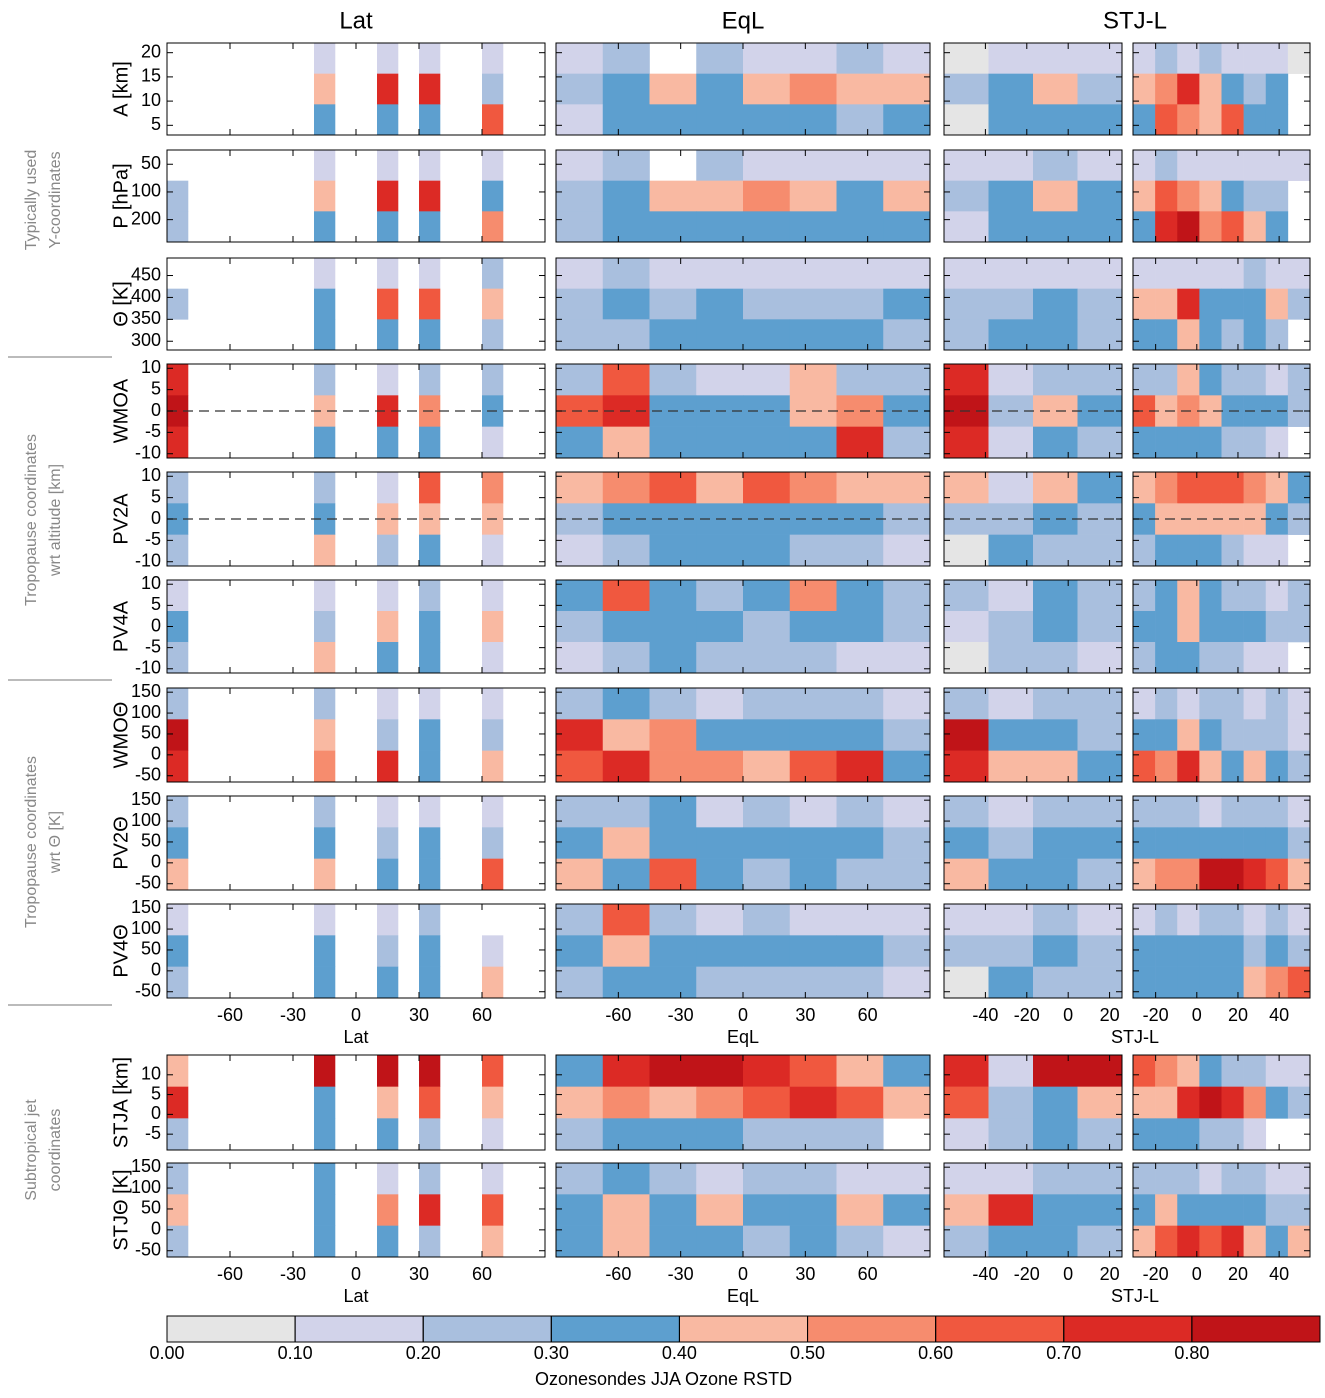  I want to click on y-tick-label: 50, so click(151, 841).